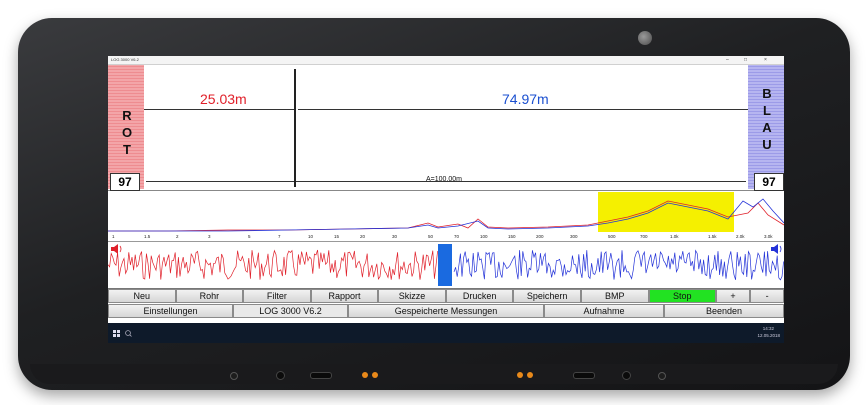  Describe the element at coordinates (776, 249) in the screenshot. I see `right-speaker-icon` at that location.